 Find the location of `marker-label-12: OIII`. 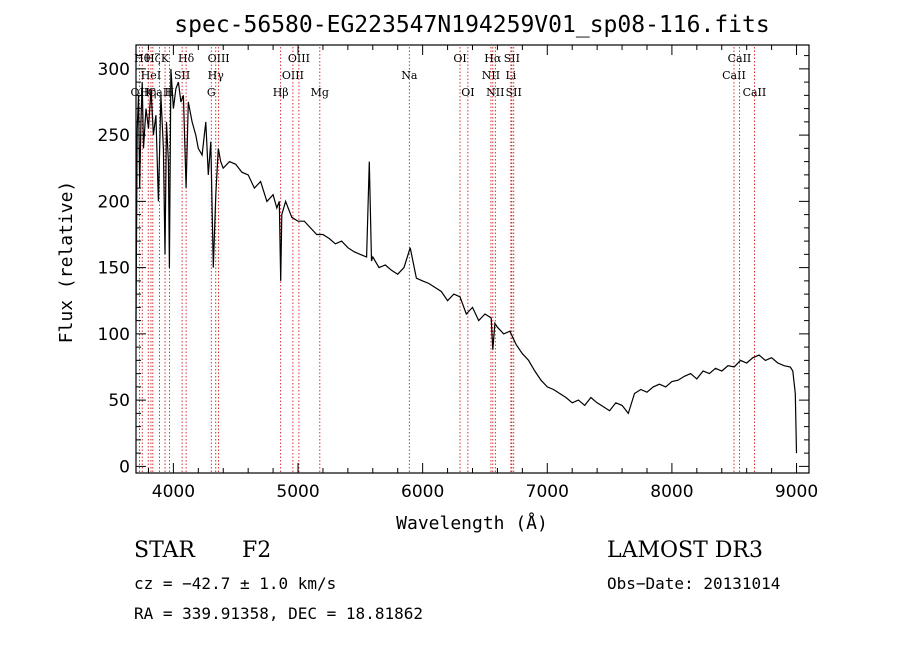

marker-label-12: OIII is located at coordinates (219, 58).